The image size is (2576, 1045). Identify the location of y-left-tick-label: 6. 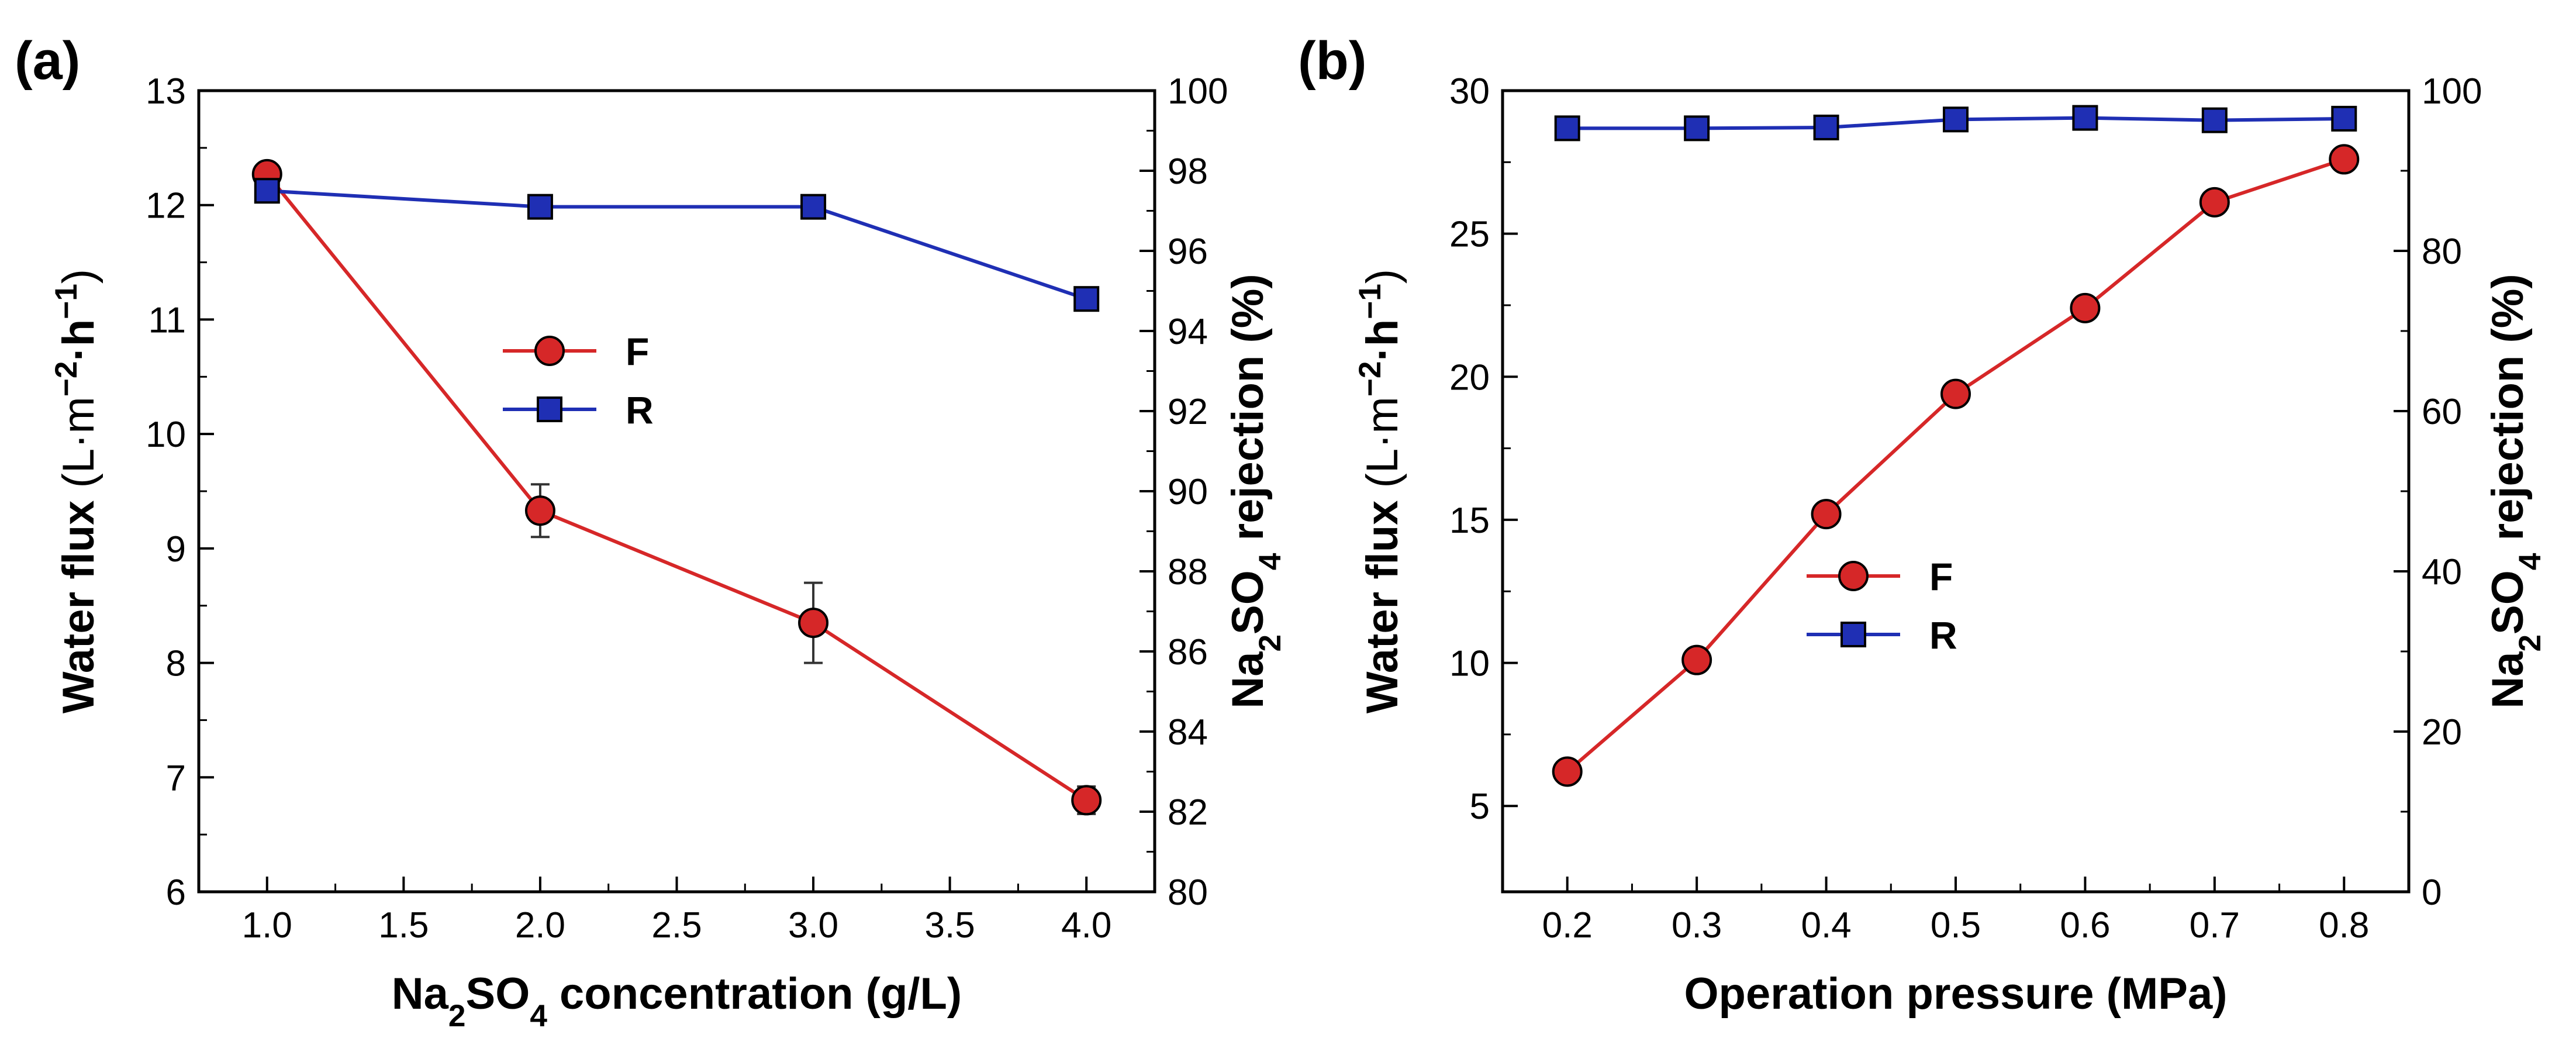
(176, 893).